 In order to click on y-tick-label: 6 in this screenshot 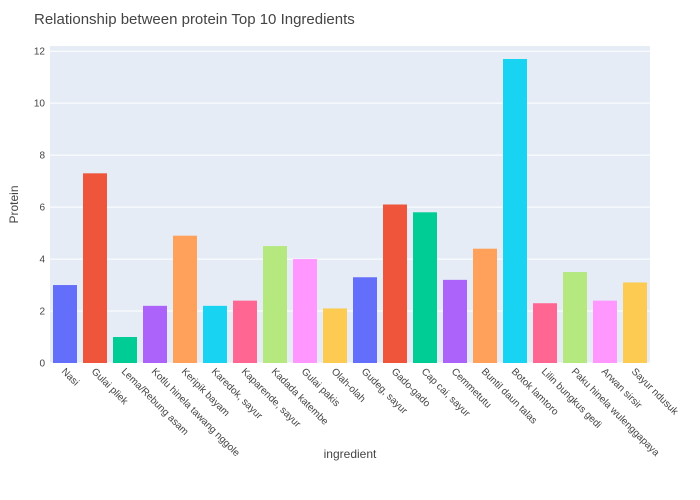, I will do `click(42, 208)`.